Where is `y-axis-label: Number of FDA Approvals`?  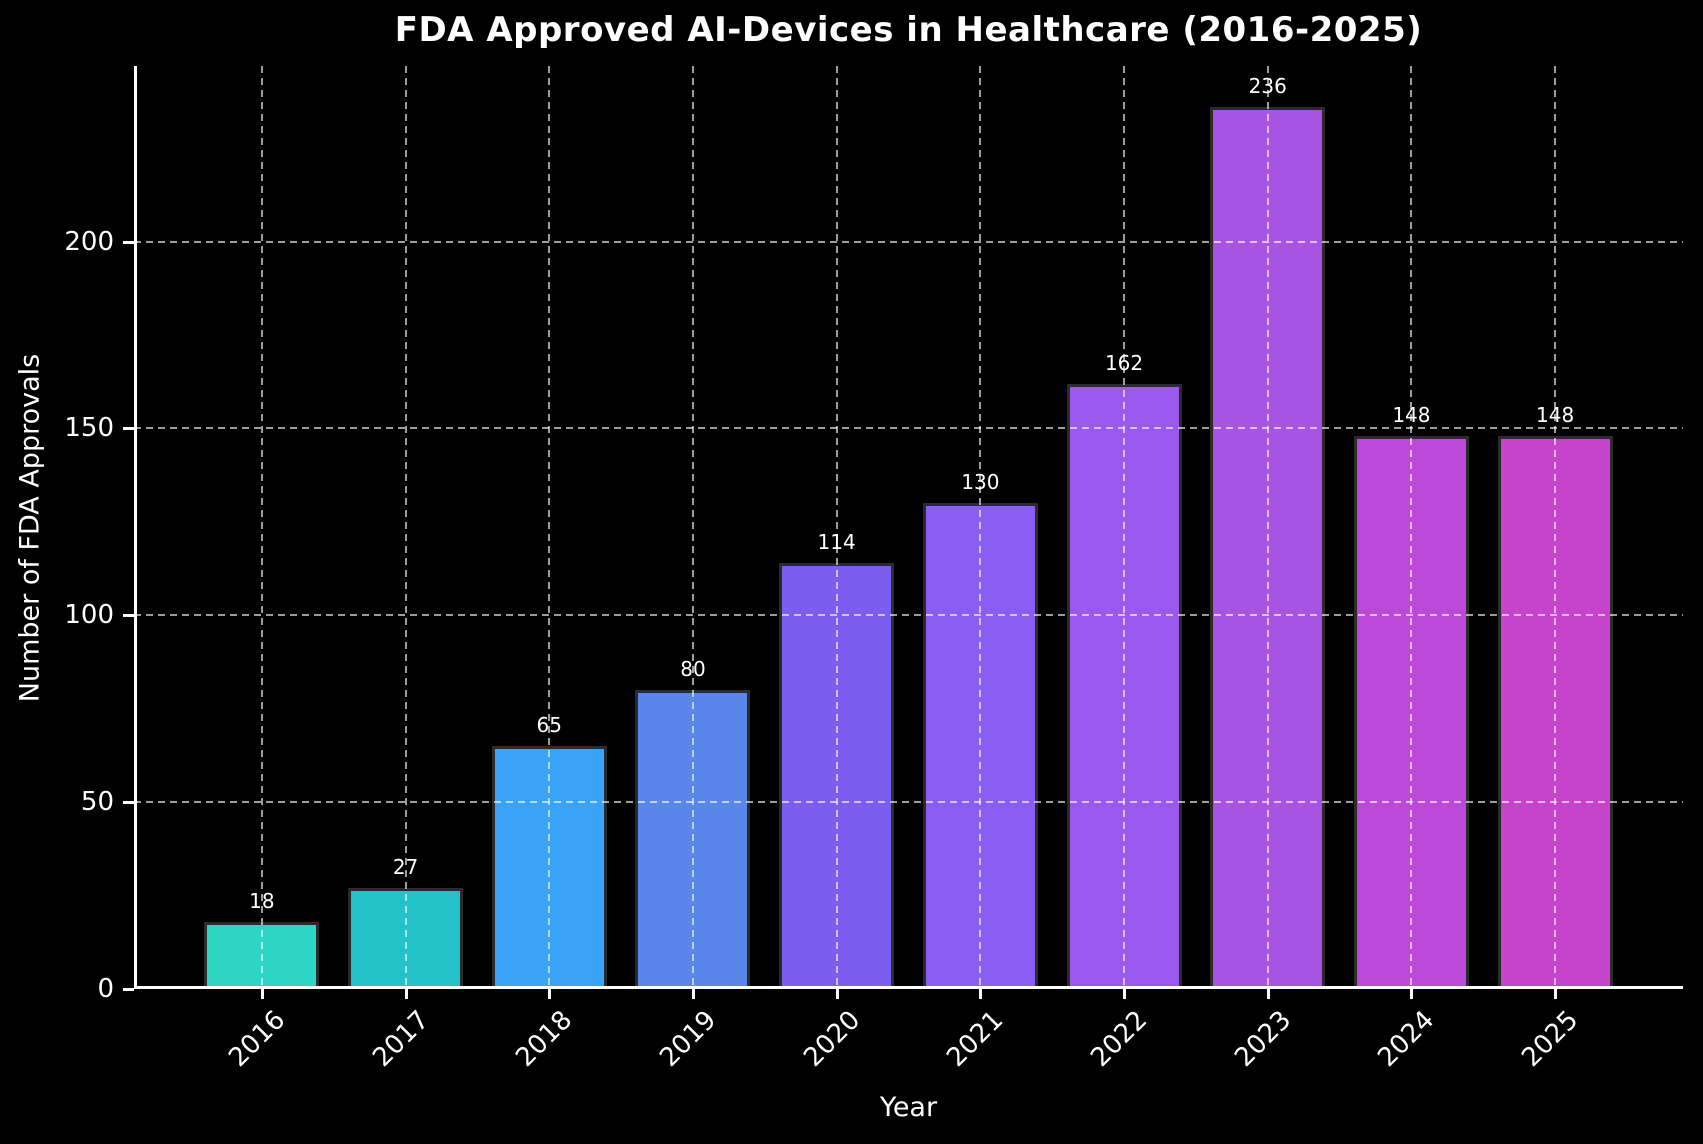 y-axis-label: Number of FDA Approvals is located at coordinates (30, 527).